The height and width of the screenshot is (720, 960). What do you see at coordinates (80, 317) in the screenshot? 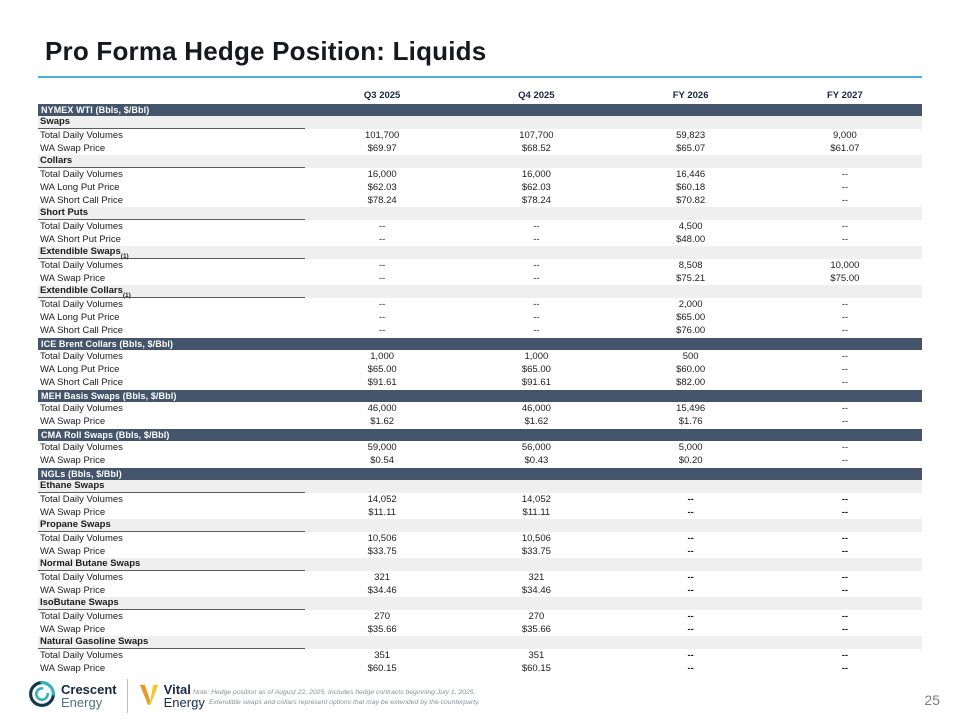
I see `row-label: WA Long Put Price` at bounding box center [80, 317].